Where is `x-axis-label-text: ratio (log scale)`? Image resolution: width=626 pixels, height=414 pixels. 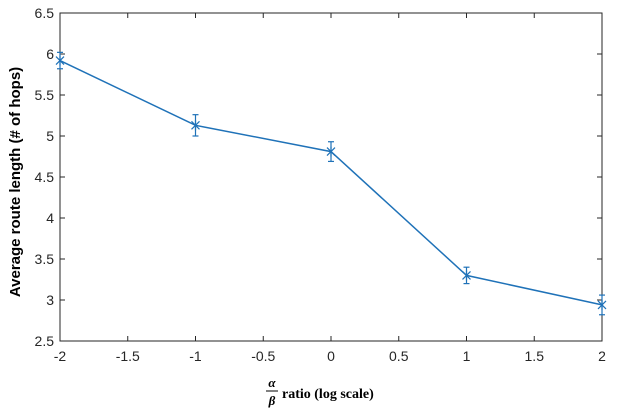 x-axis-label-text: ratio (log scale) is located at coordinates (328, 394).